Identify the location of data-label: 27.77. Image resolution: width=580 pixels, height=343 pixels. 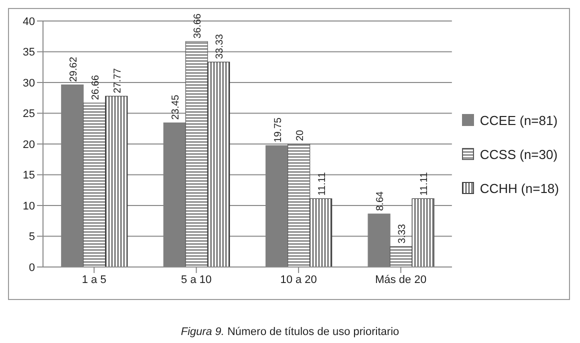
(118, 81).